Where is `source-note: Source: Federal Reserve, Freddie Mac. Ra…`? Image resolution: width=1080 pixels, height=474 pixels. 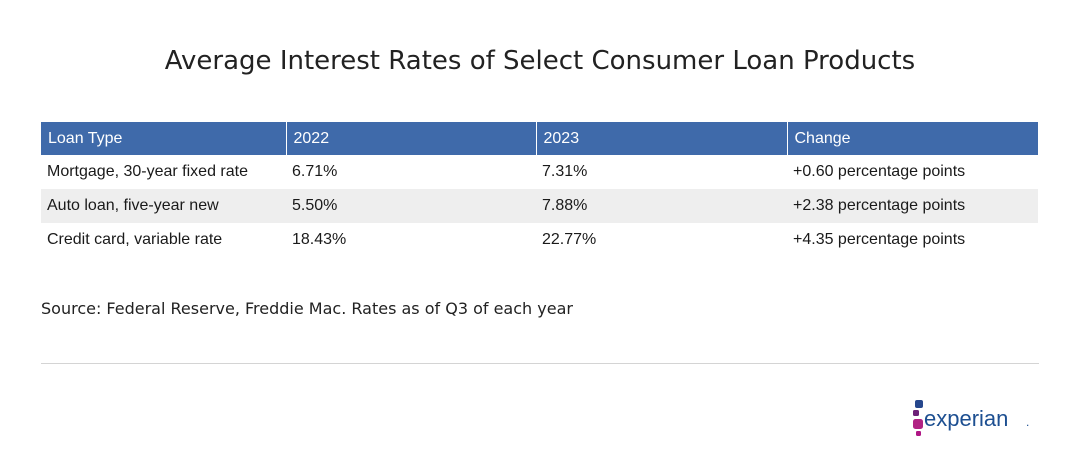
source-note: Source: Federal Reserve, Freddie Mac. Ra… is located at coordinates (307, 308).